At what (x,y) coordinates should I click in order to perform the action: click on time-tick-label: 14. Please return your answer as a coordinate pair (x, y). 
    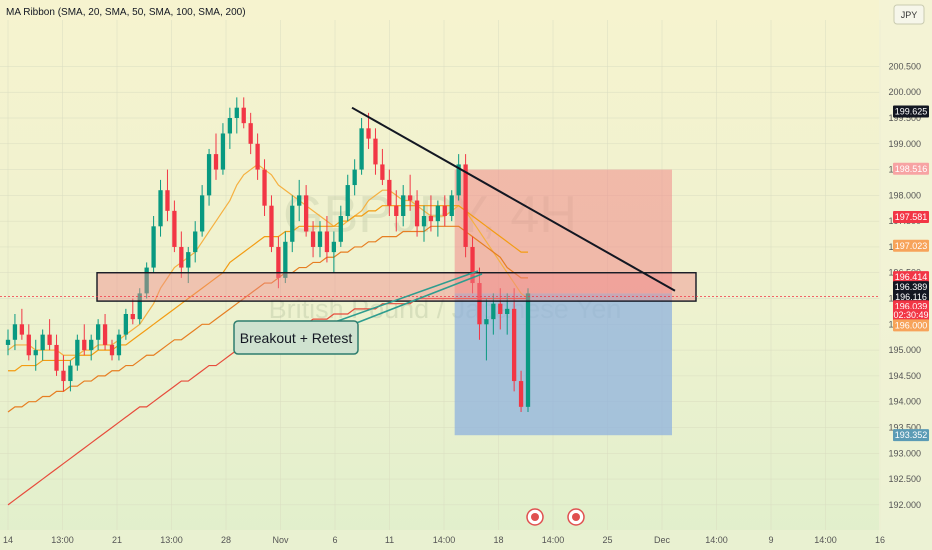
    Looking at the image, I should click on (8, 540).